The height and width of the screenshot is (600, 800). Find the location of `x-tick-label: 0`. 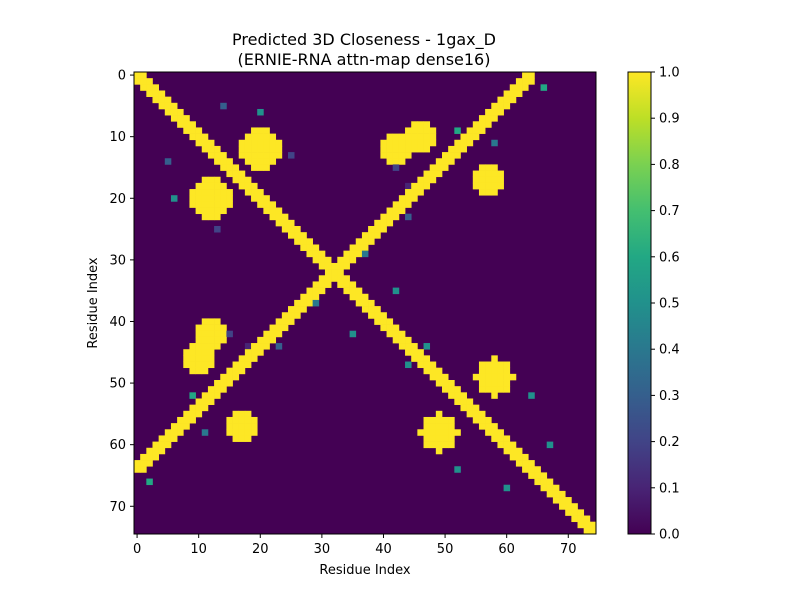

x-tick-label: 0 is located at coordinates (137, 549).